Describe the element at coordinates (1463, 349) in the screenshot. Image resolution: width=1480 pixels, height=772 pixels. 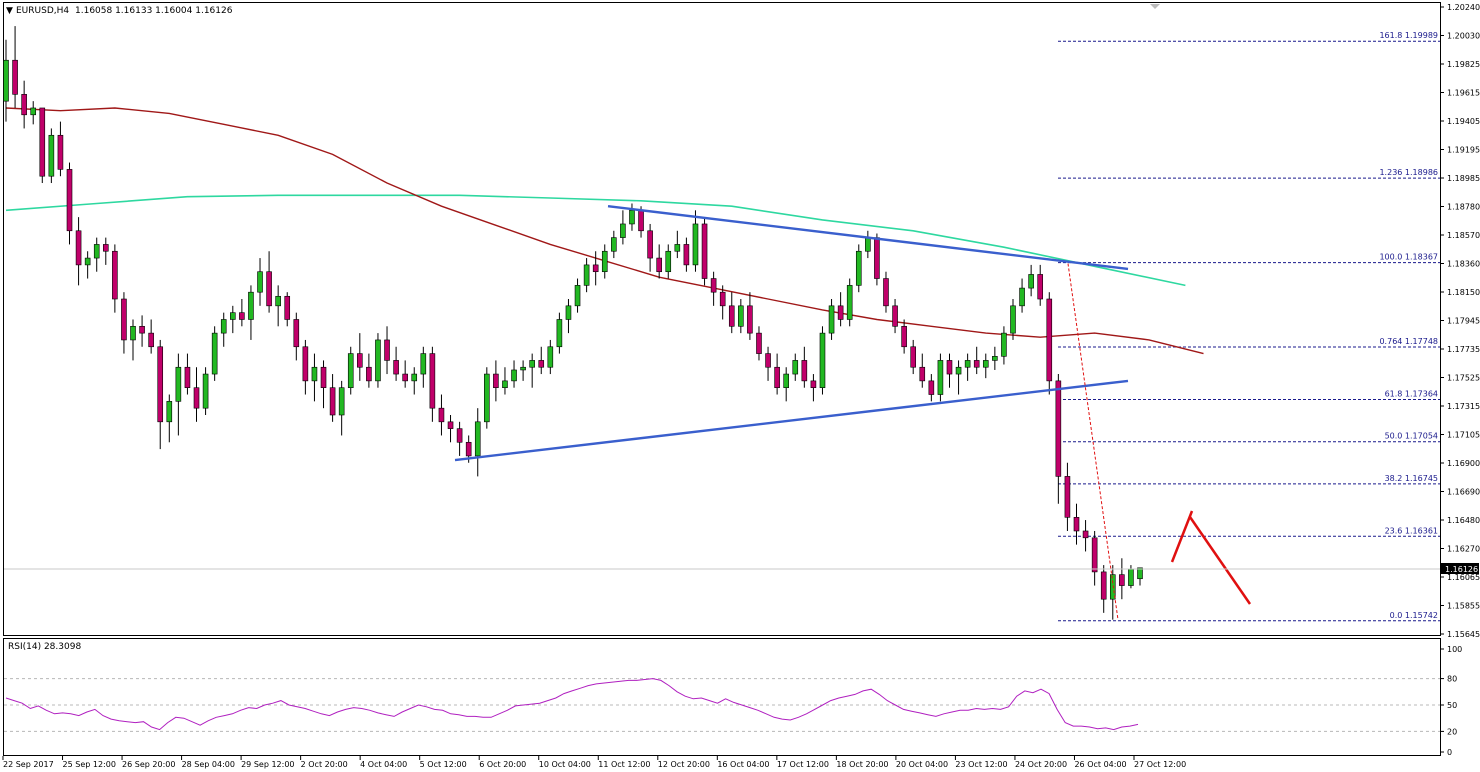
I see `price-axis-label: 1.17735` at that location.